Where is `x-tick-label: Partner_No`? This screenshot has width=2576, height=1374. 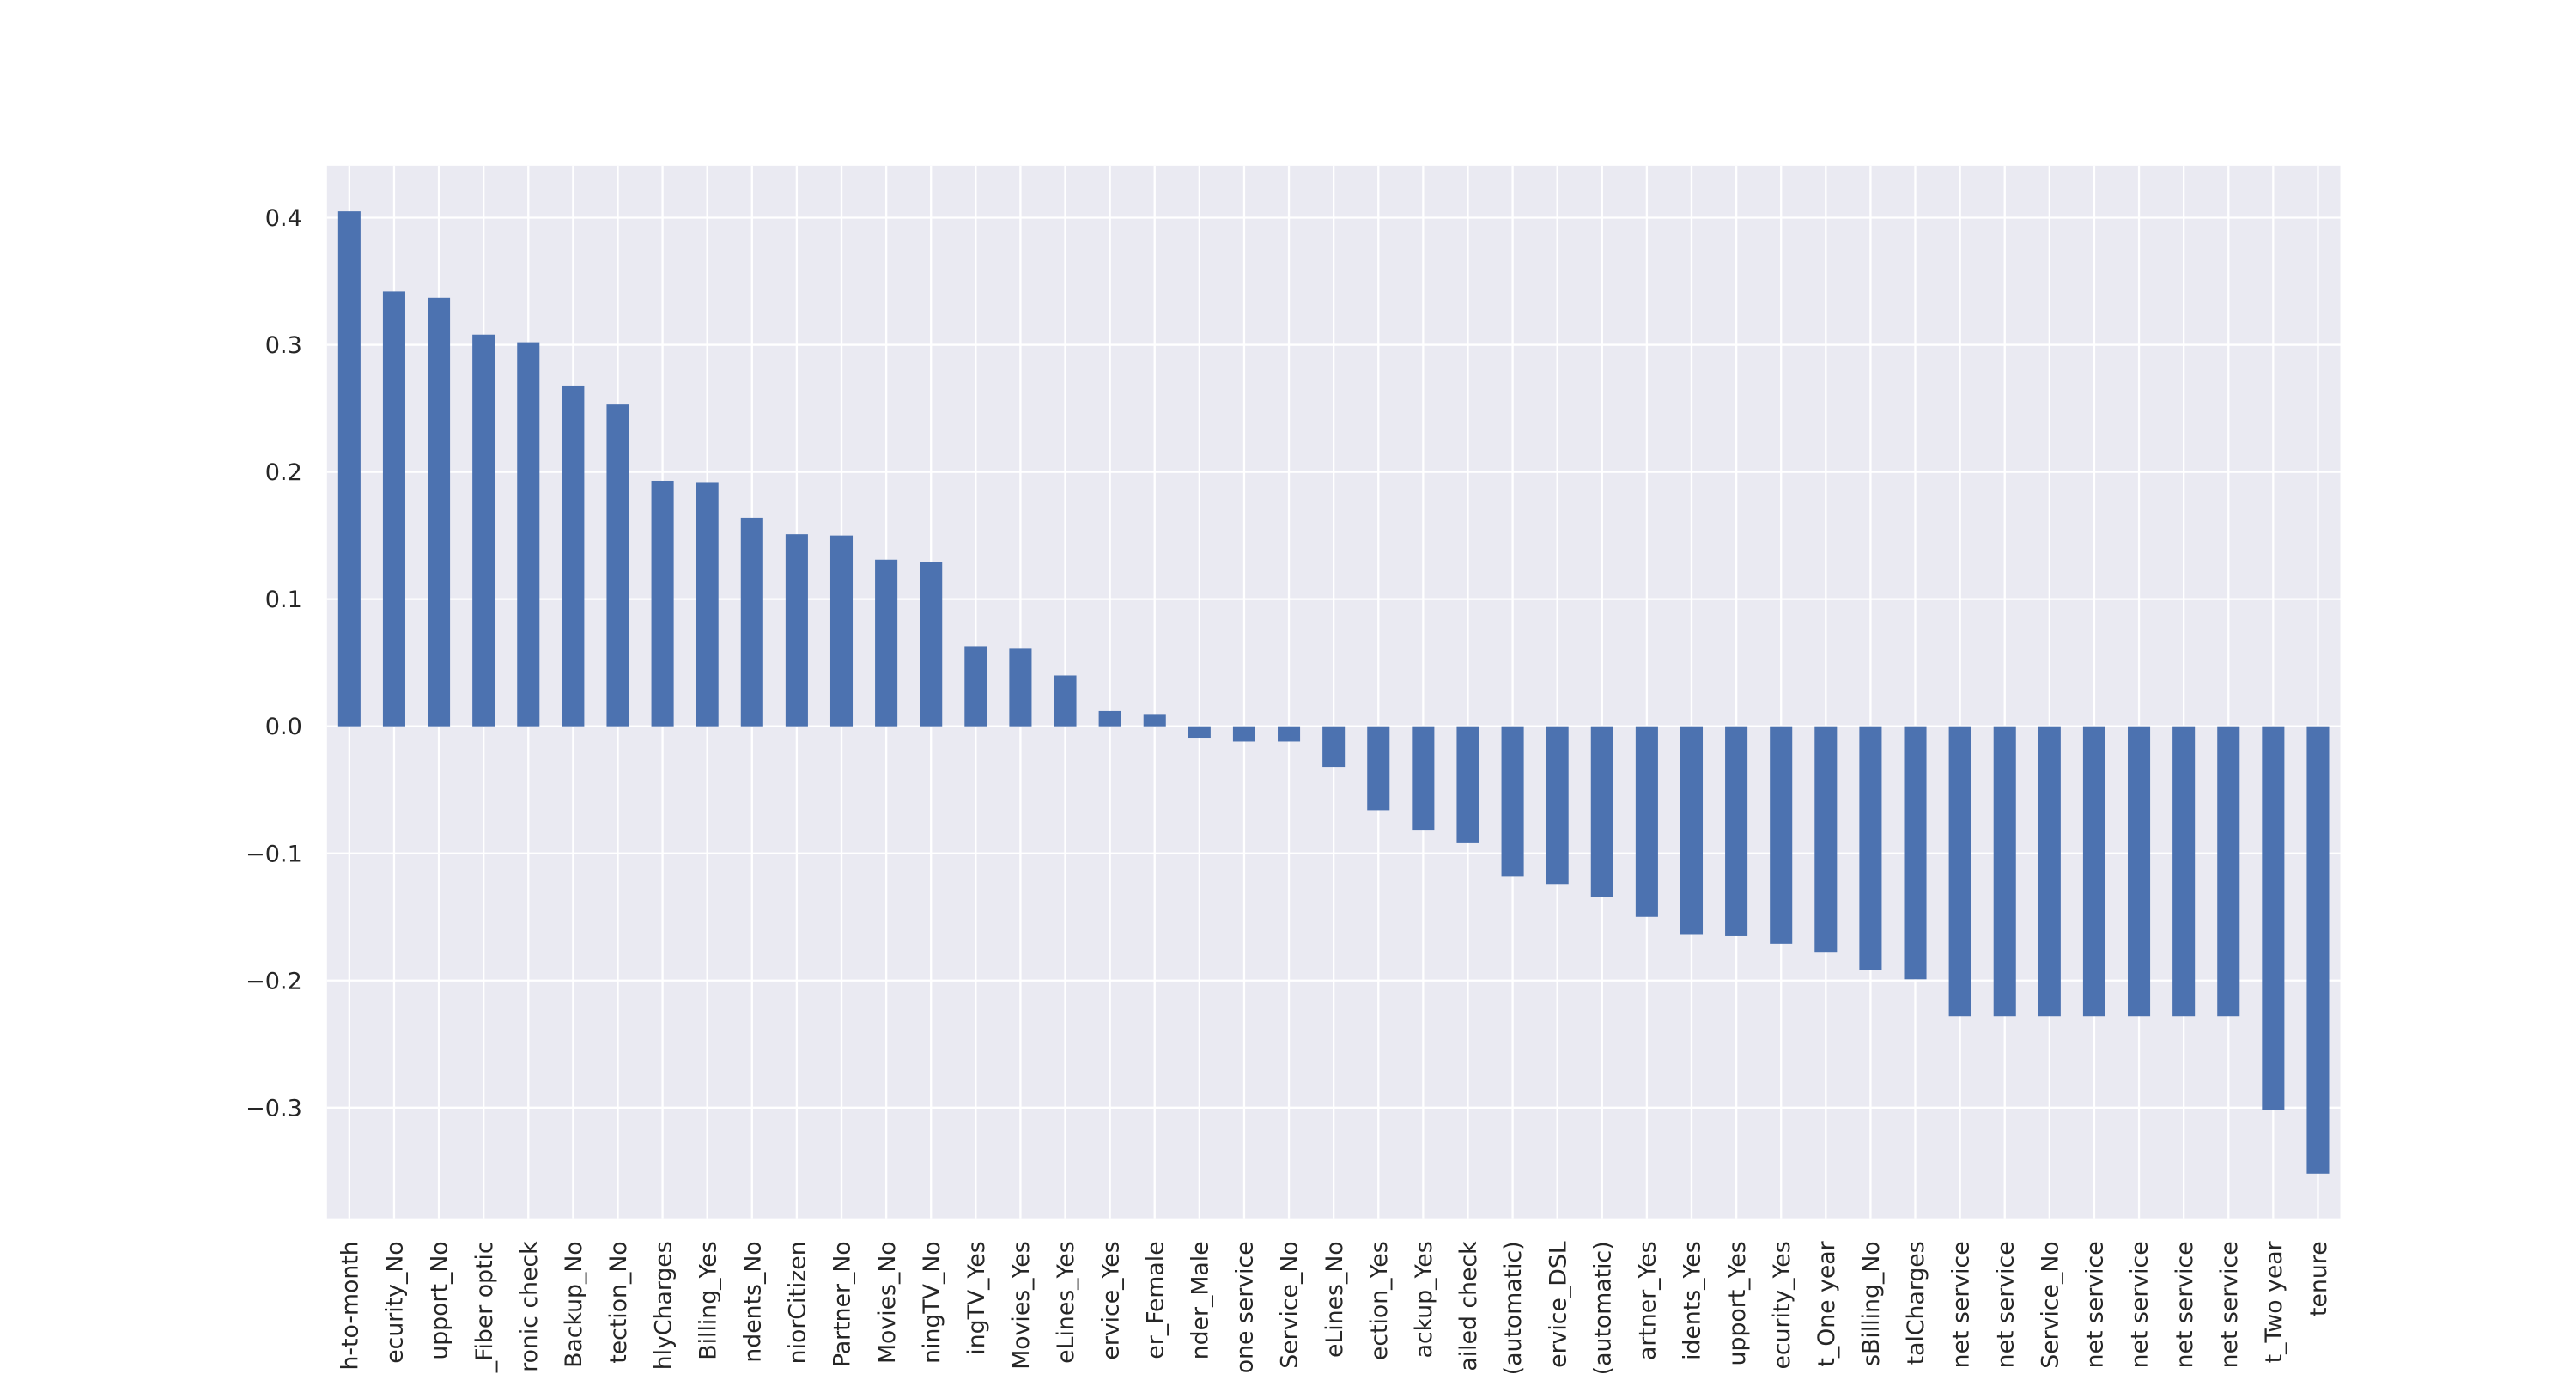
x-tick-label: Partner_No is located at coordinates (843, 1304).